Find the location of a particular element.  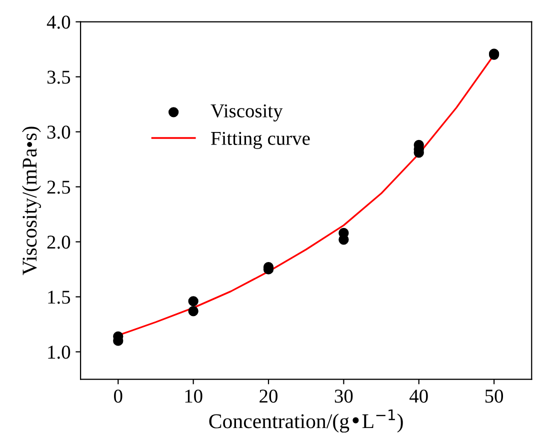

y-tick-label: 1.0 is located at coordinates (59, 352).